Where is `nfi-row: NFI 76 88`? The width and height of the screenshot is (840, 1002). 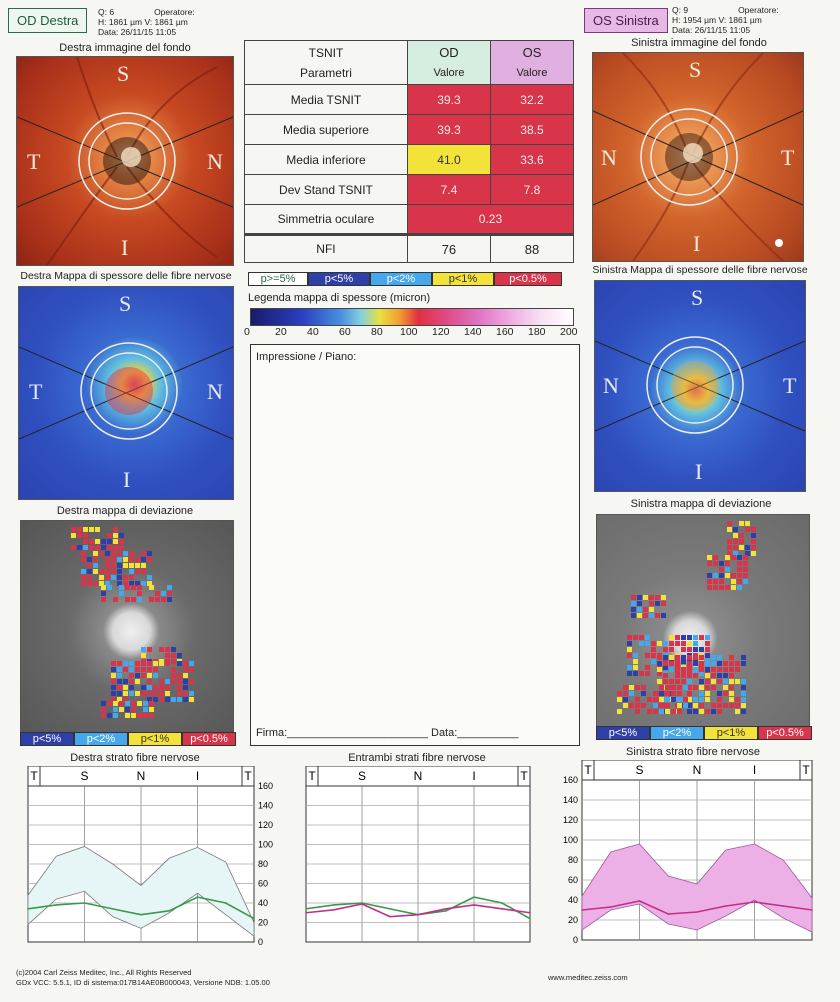
nfi-row: NFI 76 88 is located at coordinates (409, 248).